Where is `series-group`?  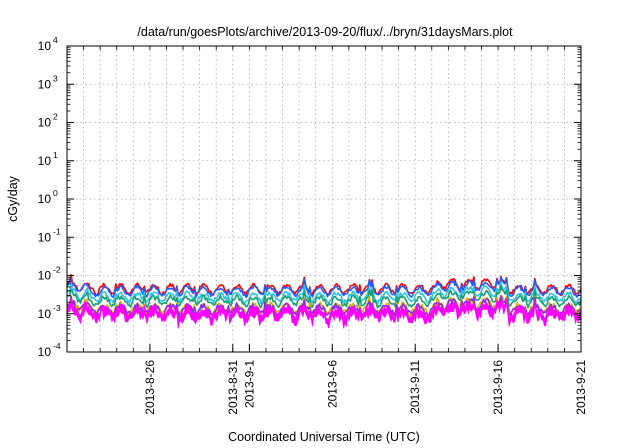 series-group is located at coordinates (324, 301).